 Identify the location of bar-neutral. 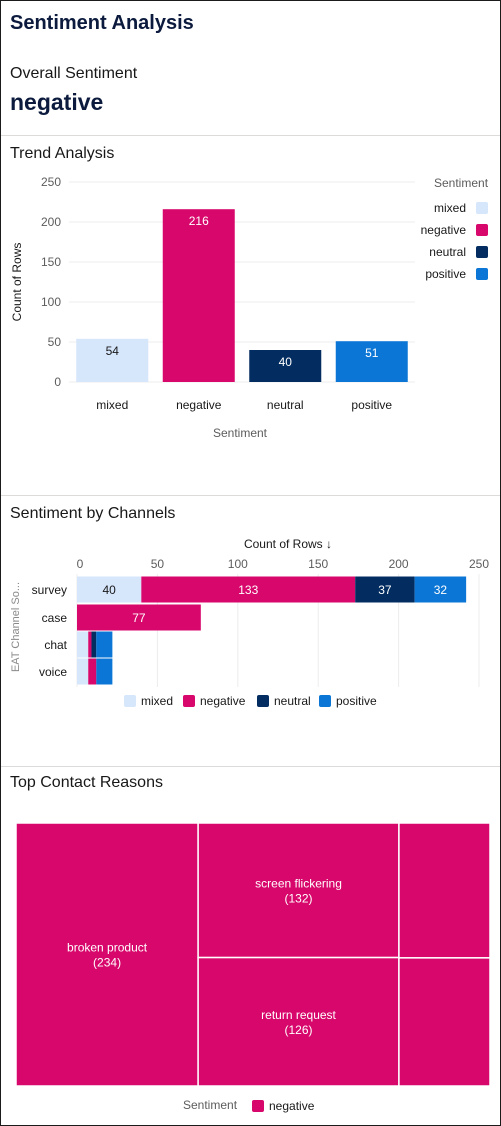
(285, 366).